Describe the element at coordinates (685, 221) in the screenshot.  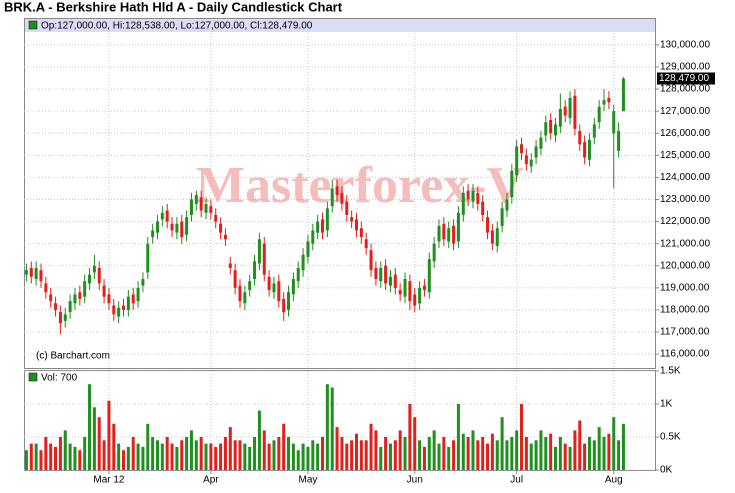
I see `y-tick-label: 122,000.00` at that location.